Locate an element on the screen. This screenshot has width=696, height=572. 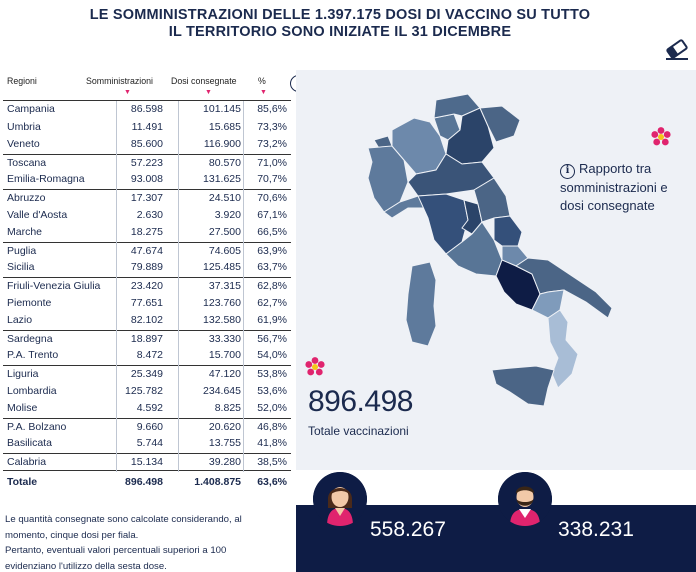
cell-region: Umbria is located at coordinates (24, 126).